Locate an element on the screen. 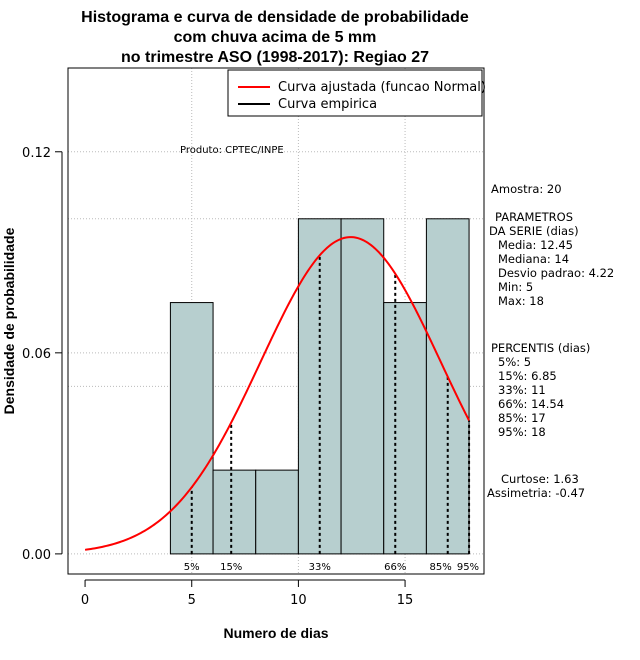 The height and width of the screenshot is (660, 640). x-tick-label: 0 is located at coordinates (85, 600).